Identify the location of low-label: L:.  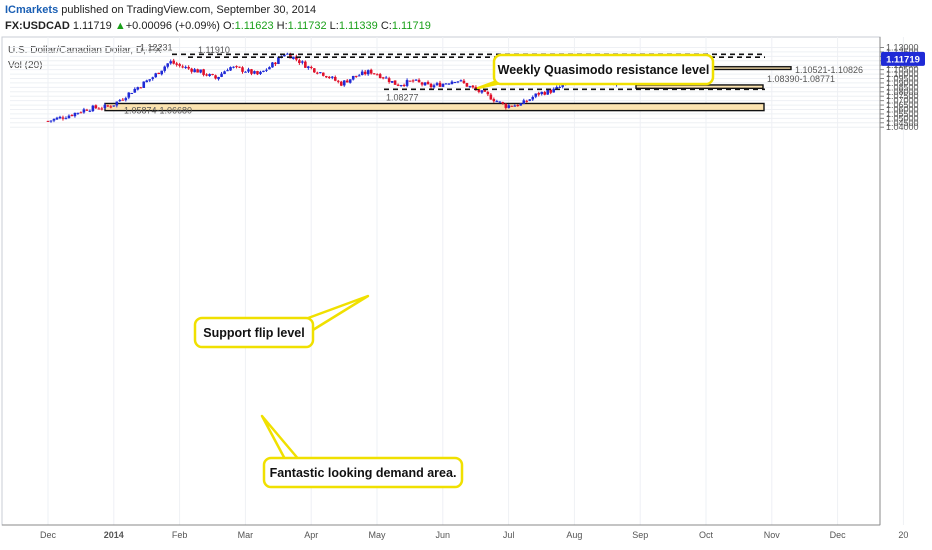
(334, 26).